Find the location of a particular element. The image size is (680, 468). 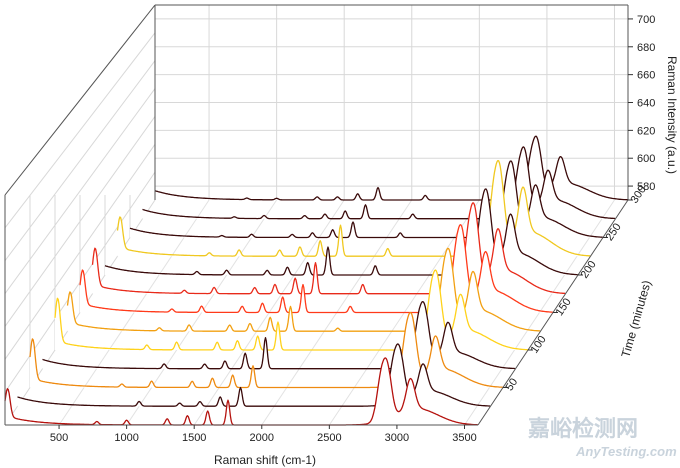

y-tick-label: 150 is located at coordinates (564, 307).